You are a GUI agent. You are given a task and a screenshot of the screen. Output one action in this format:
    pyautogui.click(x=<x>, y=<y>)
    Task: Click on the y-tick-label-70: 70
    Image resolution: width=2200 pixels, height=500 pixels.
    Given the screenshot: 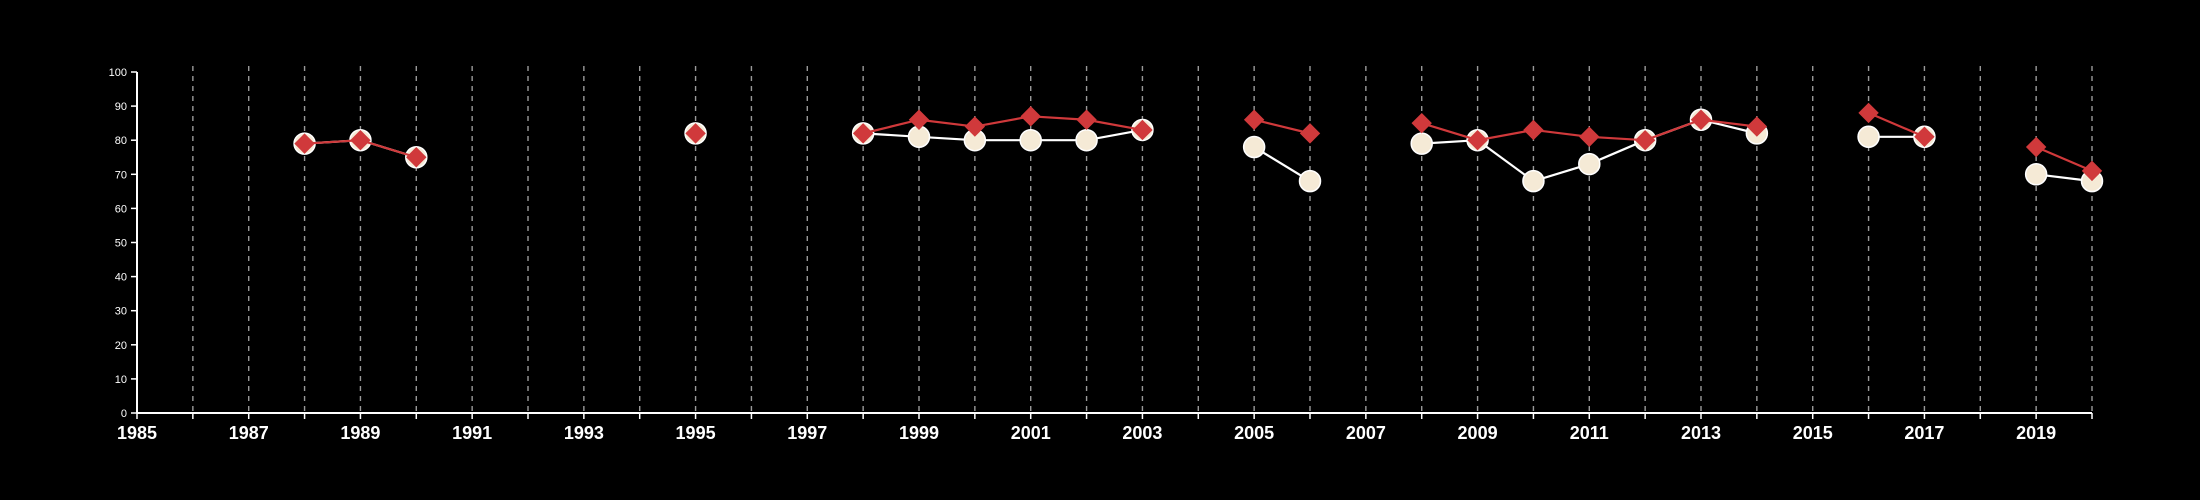 What is the action you would take?
    pyautogui.click(x=121, y=175)
    